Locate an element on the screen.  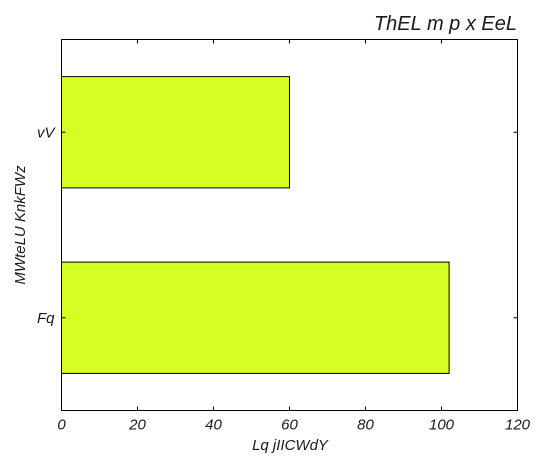
x-tick-label: 60 is located at coordinates (289, 425).